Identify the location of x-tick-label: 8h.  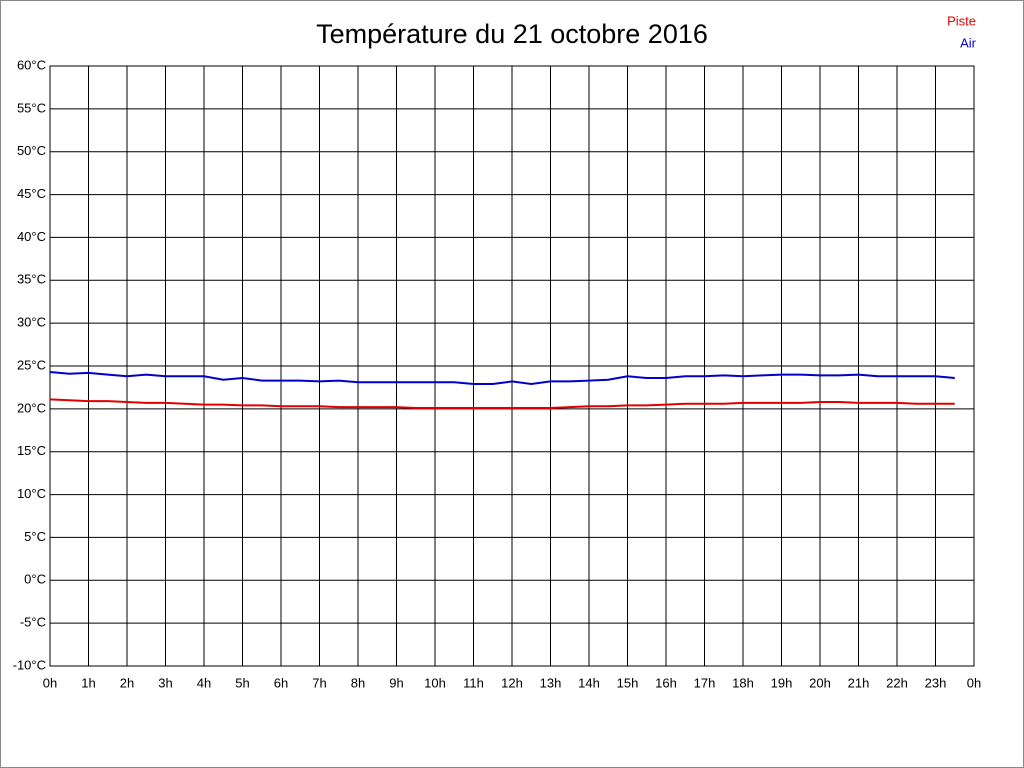
(358, 682).